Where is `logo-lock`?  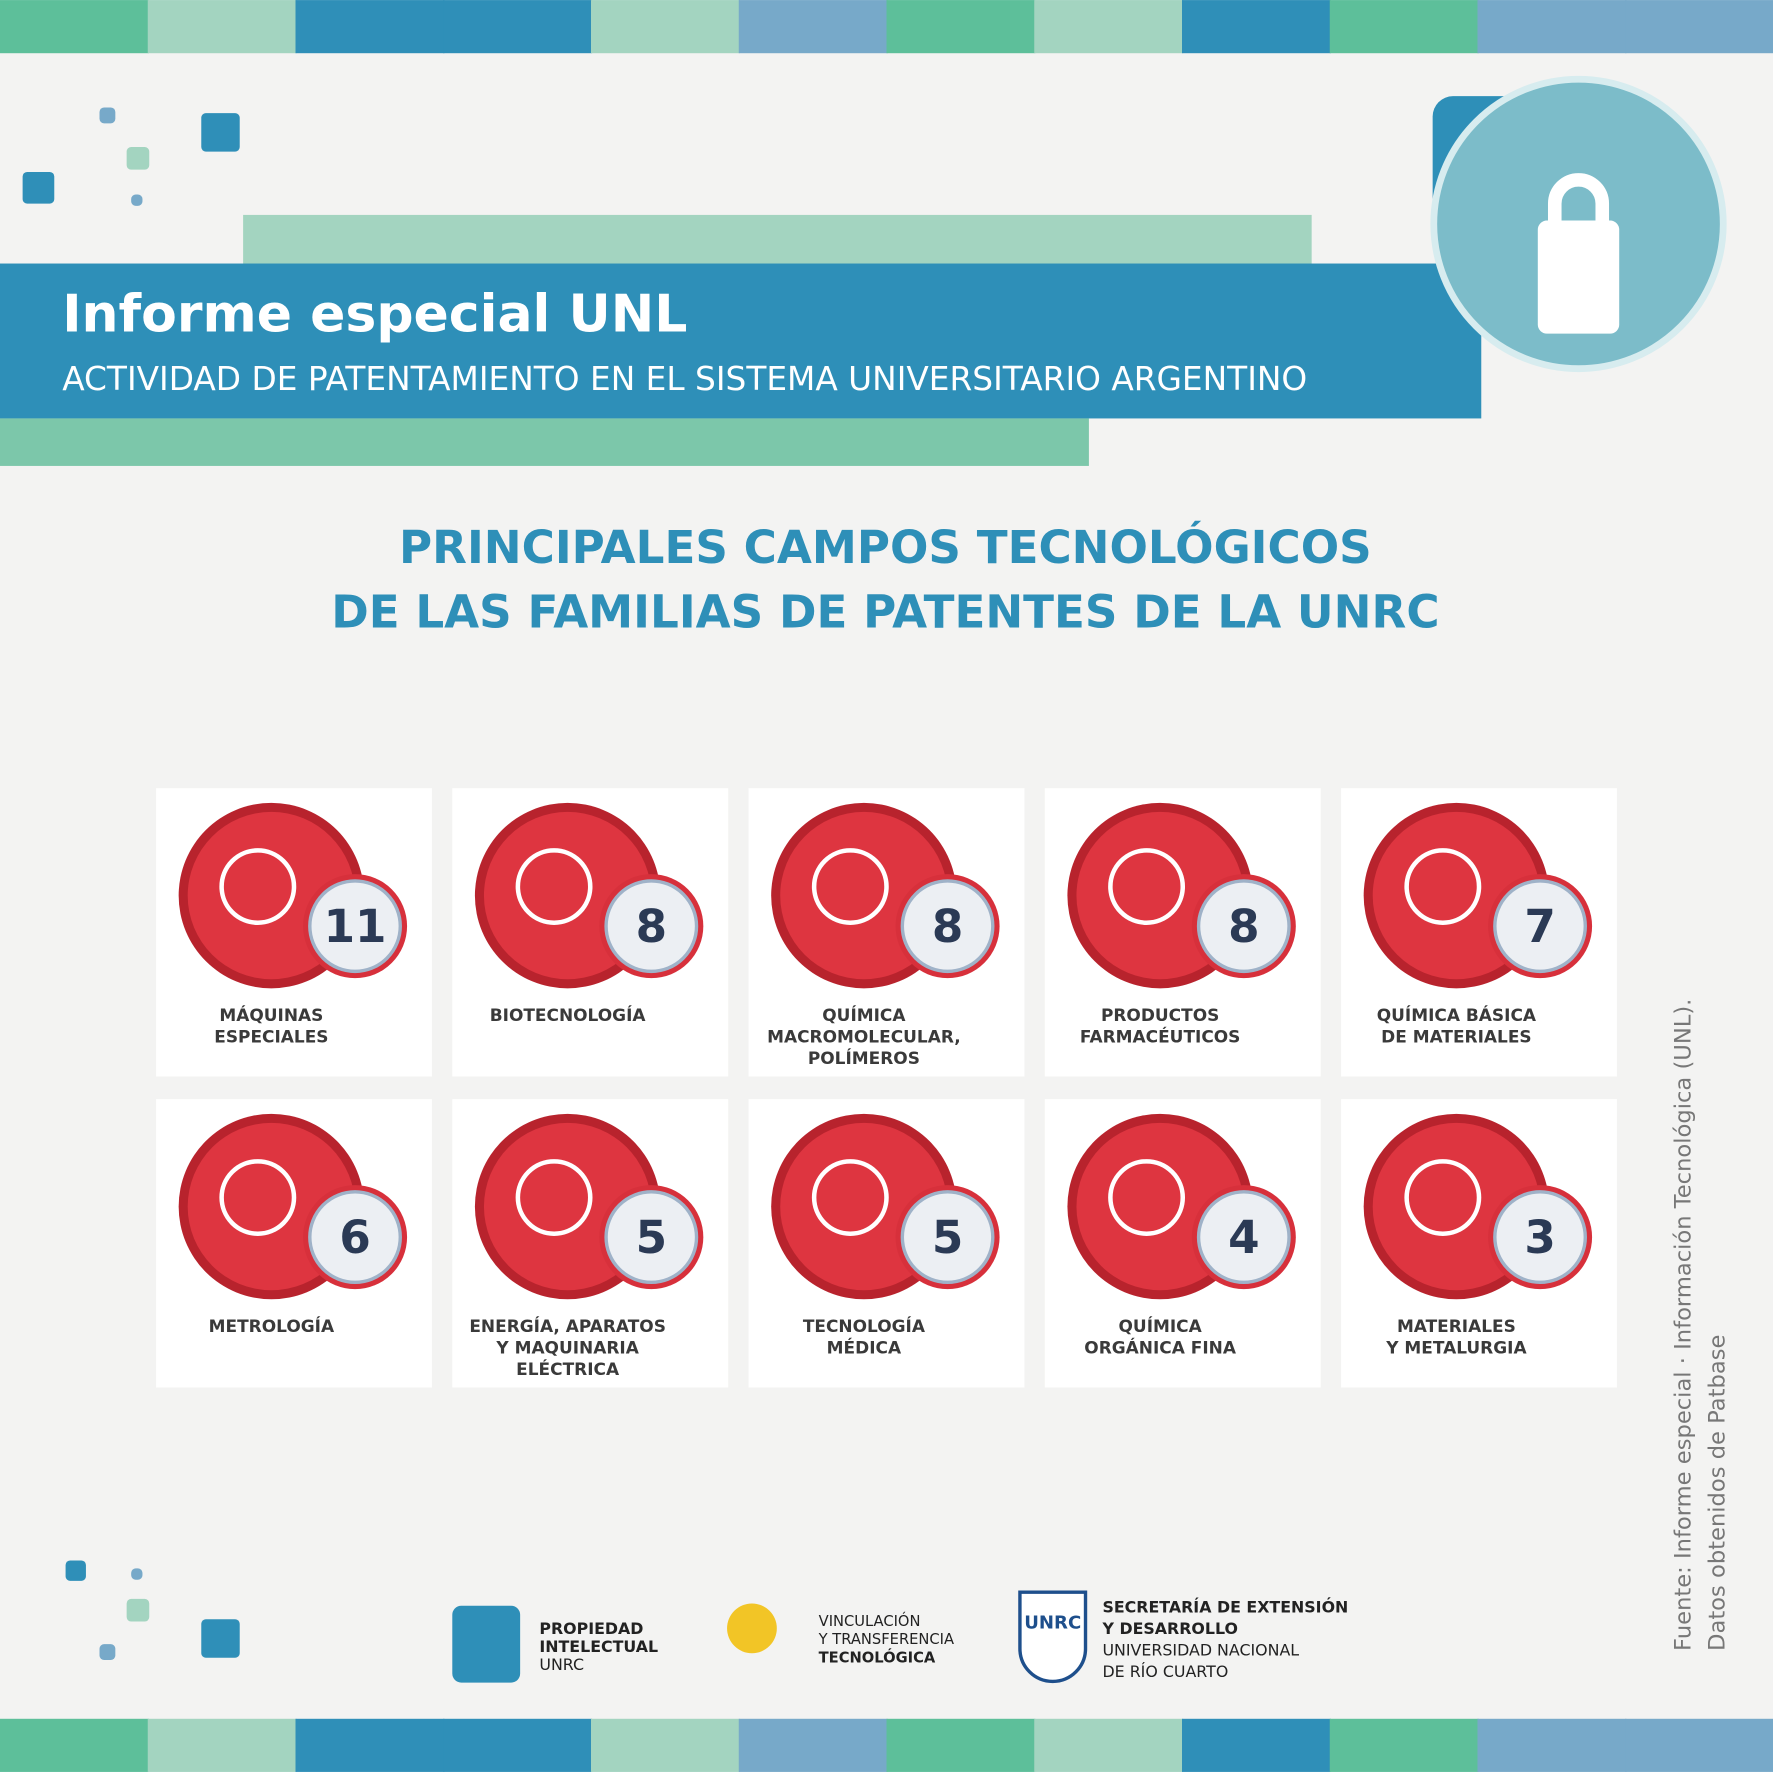
logo-lock is located at coordinates (1578, 277).